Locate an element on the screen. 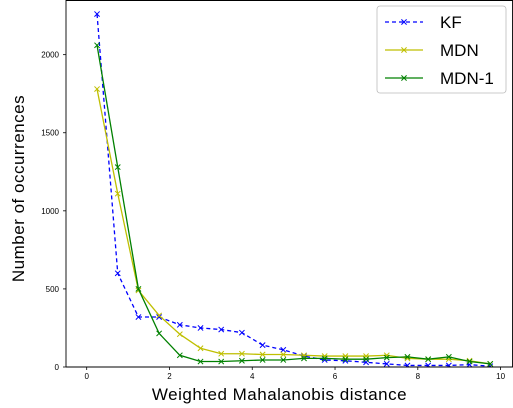  x-tick-label: 2 is located at coordinates (169, 376).